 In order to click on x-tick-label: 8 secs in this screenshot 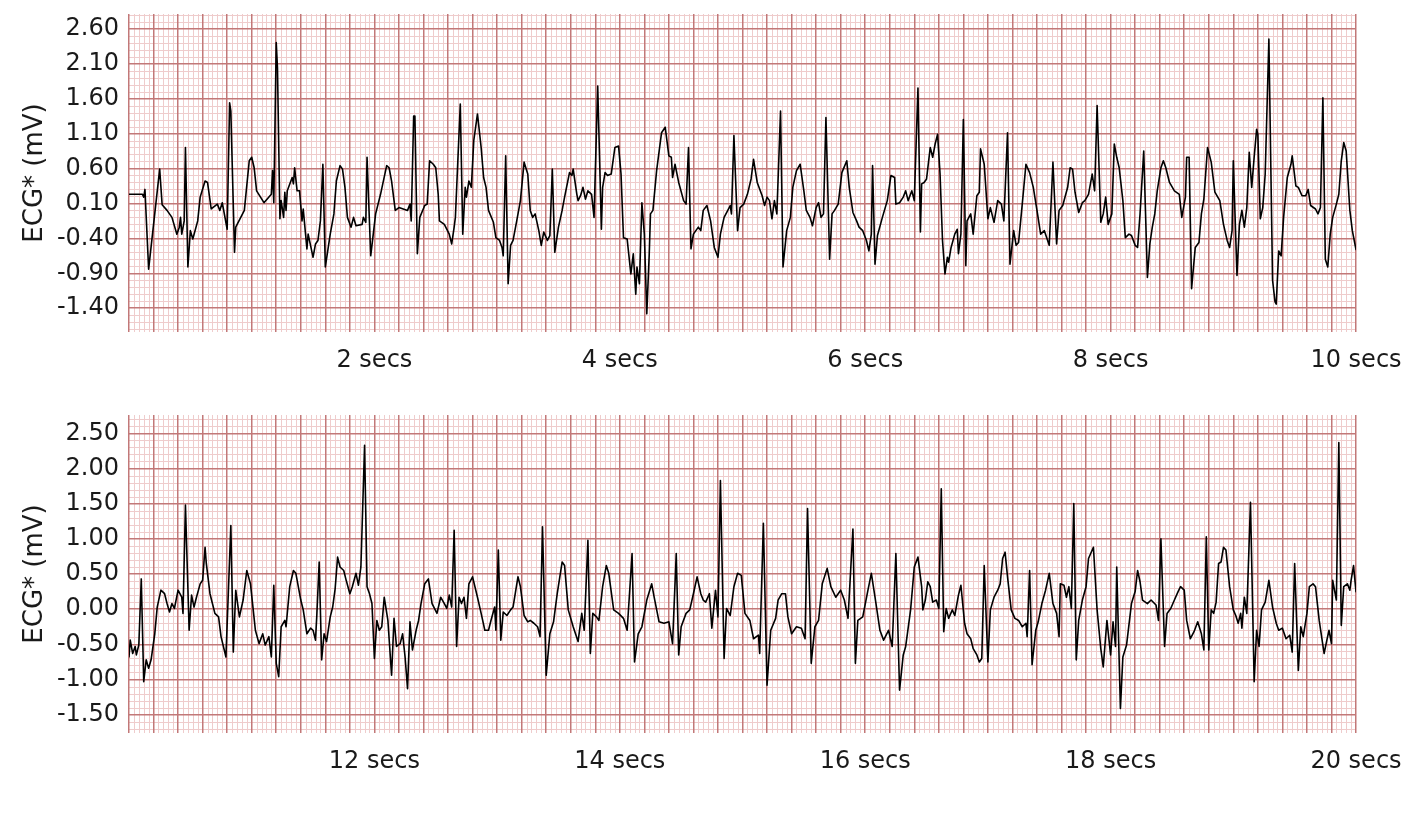, I will do `click(1110, 358)`.